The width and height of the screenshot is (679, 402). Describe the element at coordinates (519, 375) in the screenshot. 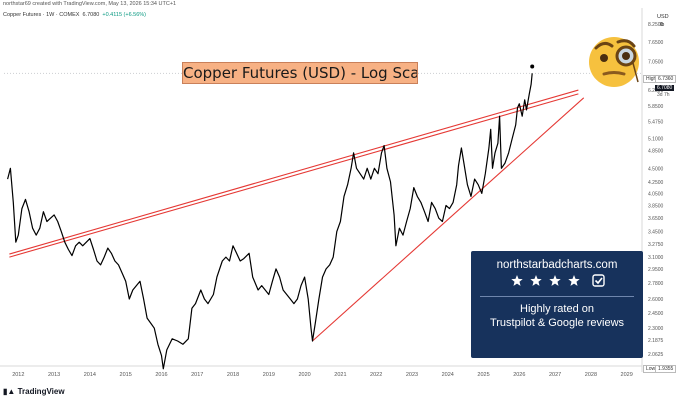

I see `x-tick-label-14: 2026` at that location.